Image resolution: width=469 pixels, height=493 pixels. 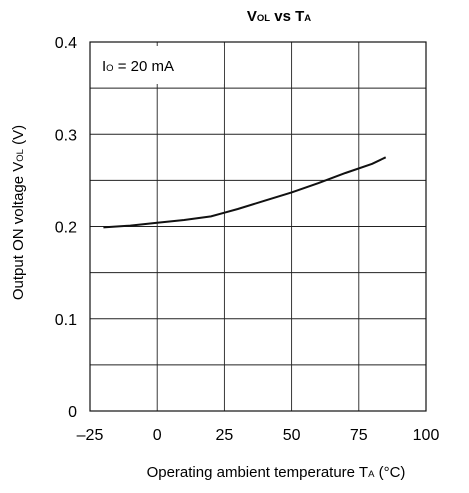 I want to click on x-tick-label: 25, so click(x=225, y=435).